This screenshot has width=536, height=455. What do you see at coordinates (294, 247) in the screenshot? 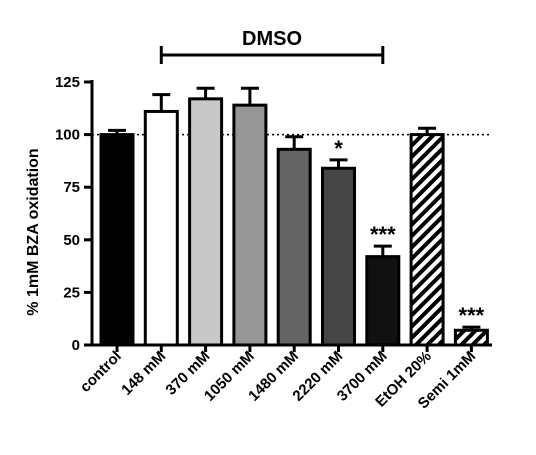
I see `bar-1480-mm` at bounding box center [294, 247].